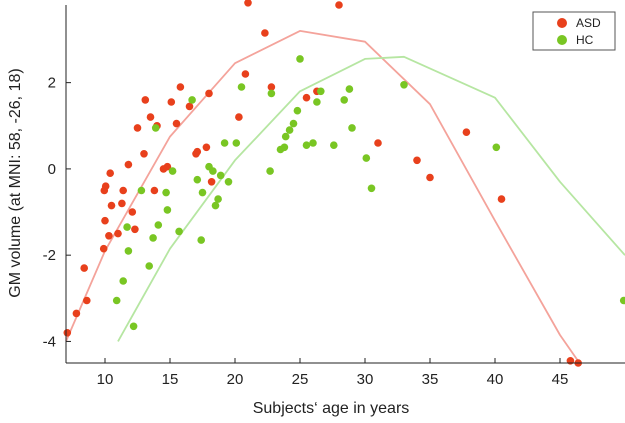 This screenshot has height=423, width=625. What do you see at coordinates (588, 23) in the screenshot?
I see `legend-label-asd: ASD` at bounding box center [588, 23].